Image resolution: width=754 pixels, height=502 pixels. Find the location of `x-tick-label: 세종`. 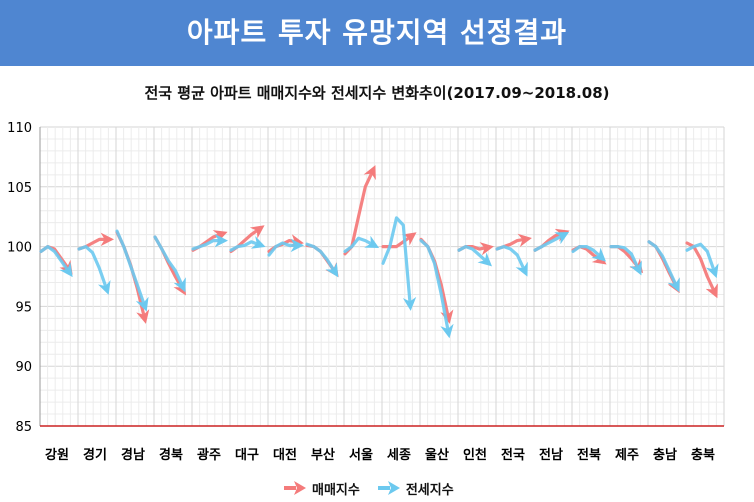

x-tick-label: 세종 is located at coordinates (399, 455).